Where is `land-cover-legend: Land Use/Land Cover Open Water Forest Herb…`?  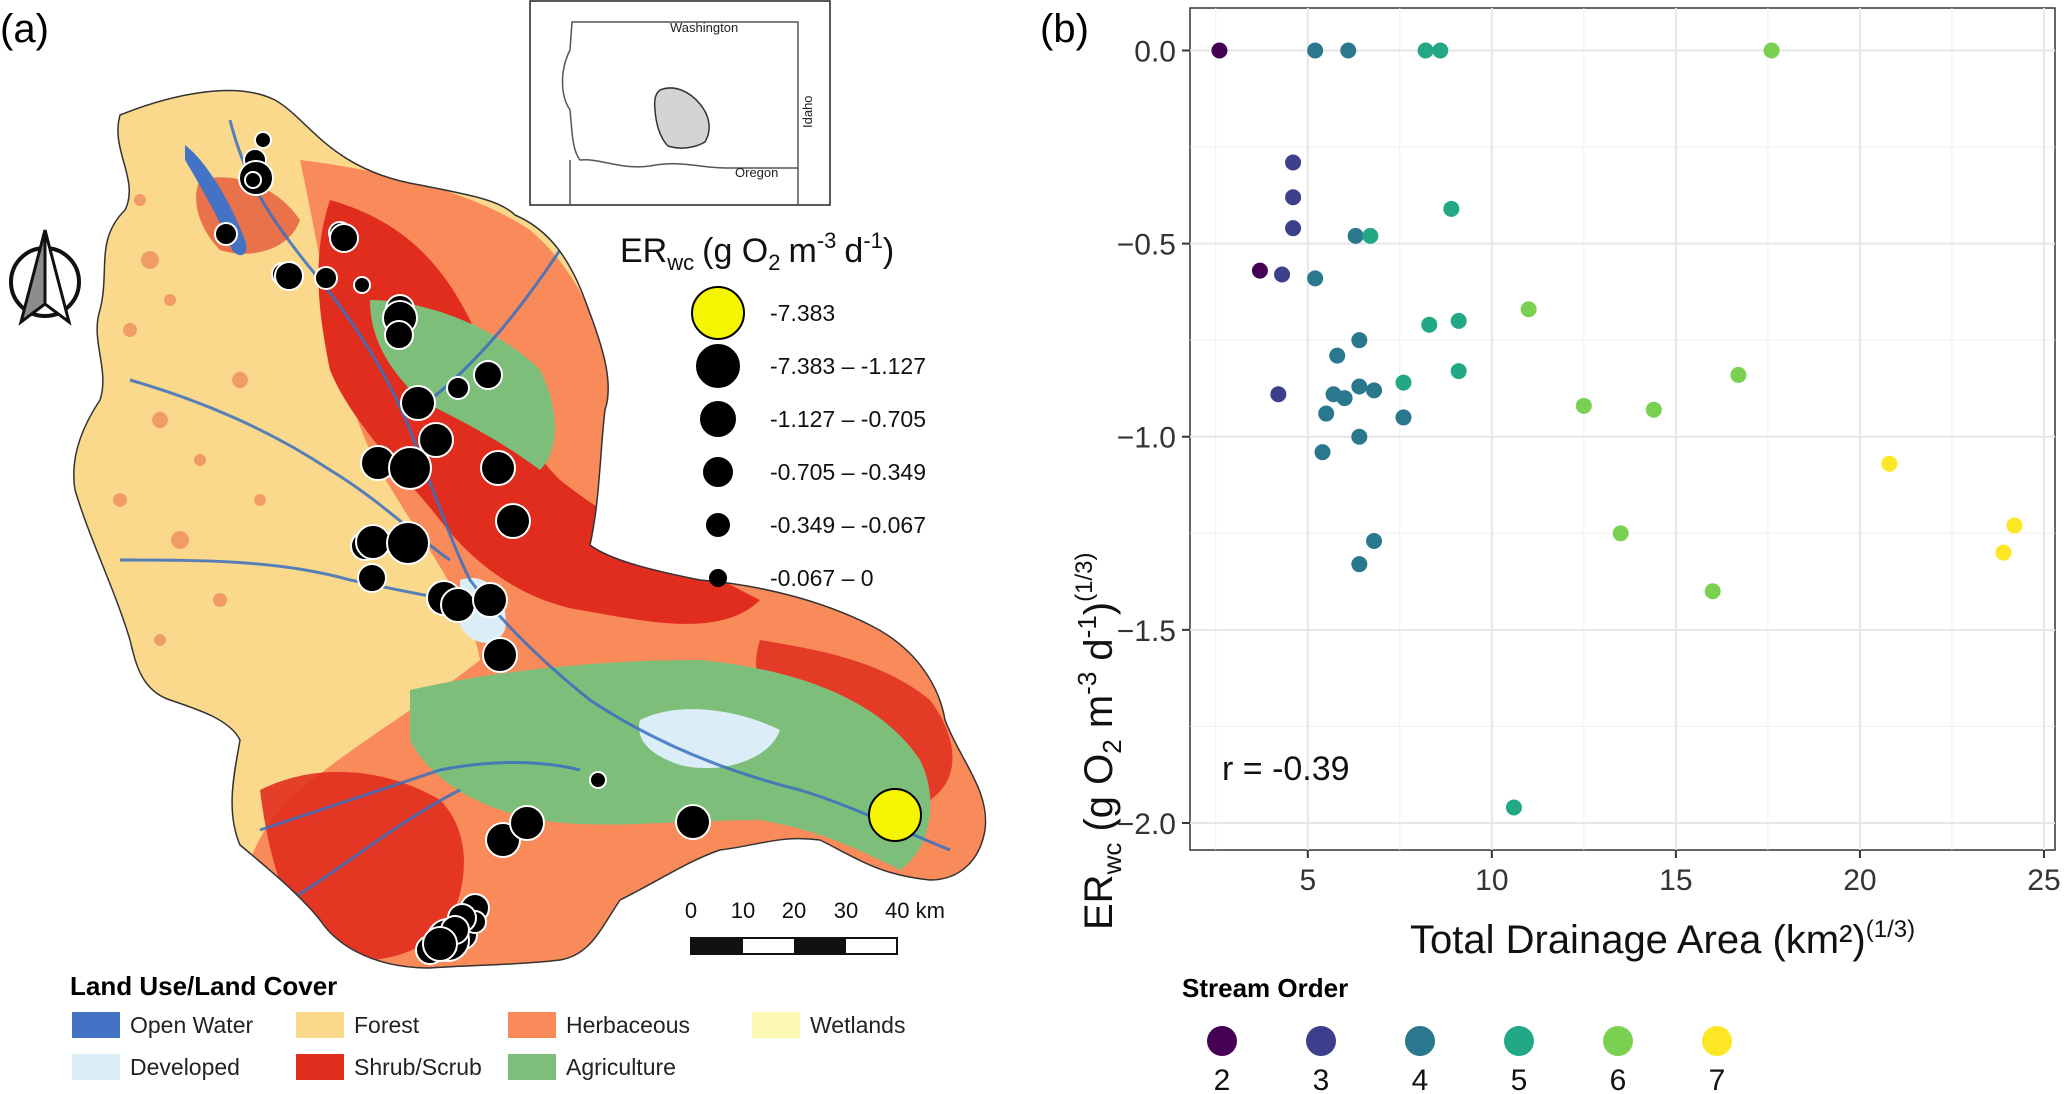 land-cover-legend: Land Use/Land Cover Open Water Forest Herb… is located at coordinates (487, 1025).